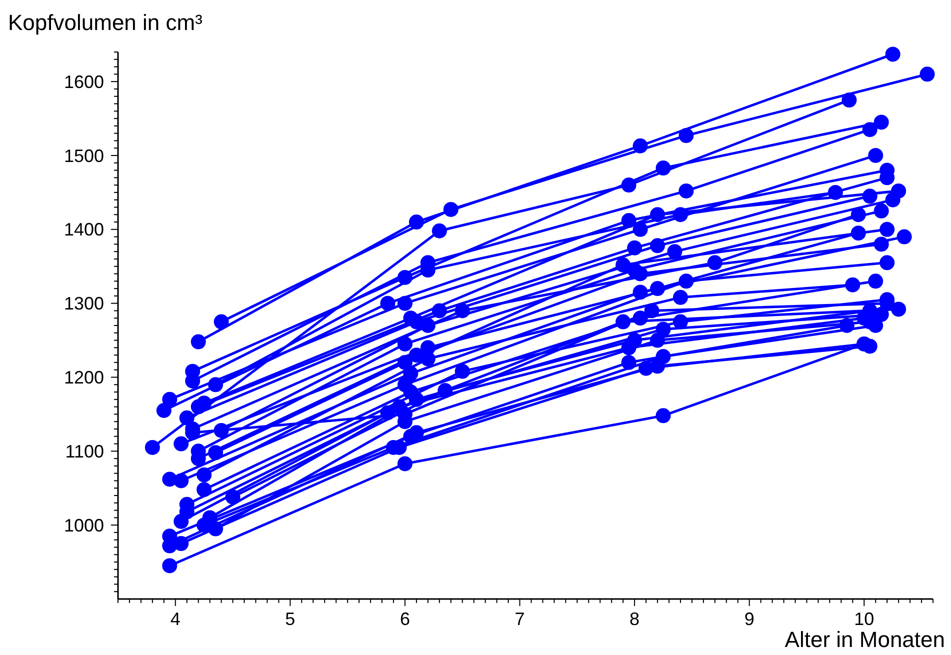  Describe the element at coordinates (84, 451) in the screenshot. I see `y-tick-label: 1100` at that location.